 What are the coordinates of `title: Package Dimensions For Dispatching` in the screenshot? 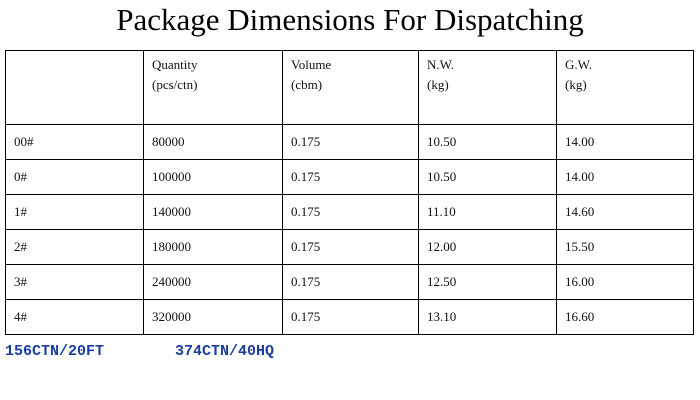 It's located at (350, 19).